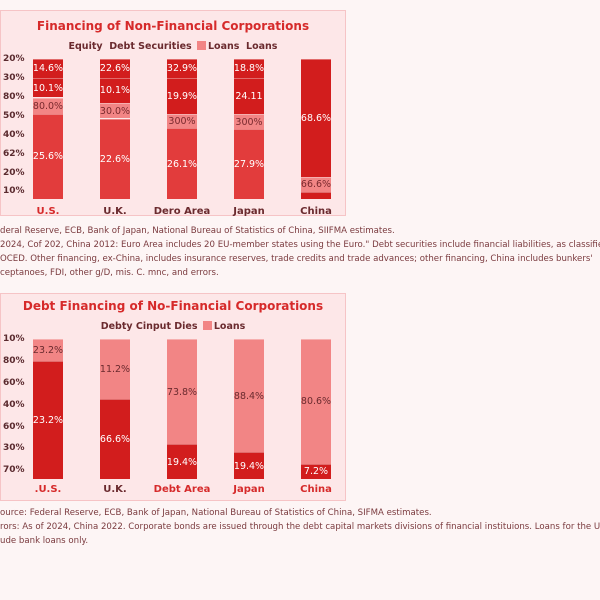 The height and width of the screenshot is (600, 600). I want to click on bar: 11.2% 66.6%, so click(115, 409).